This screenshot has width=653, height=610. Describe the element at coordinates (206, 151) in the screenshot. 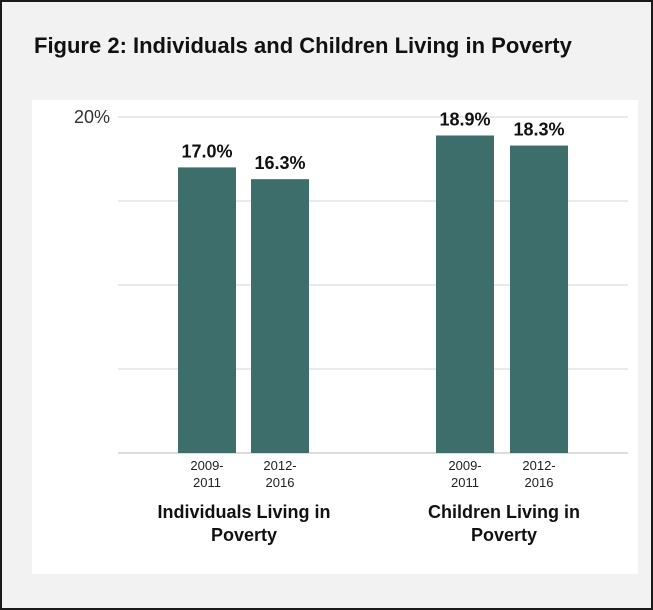

I see `data-label: 17.0%` at that location.